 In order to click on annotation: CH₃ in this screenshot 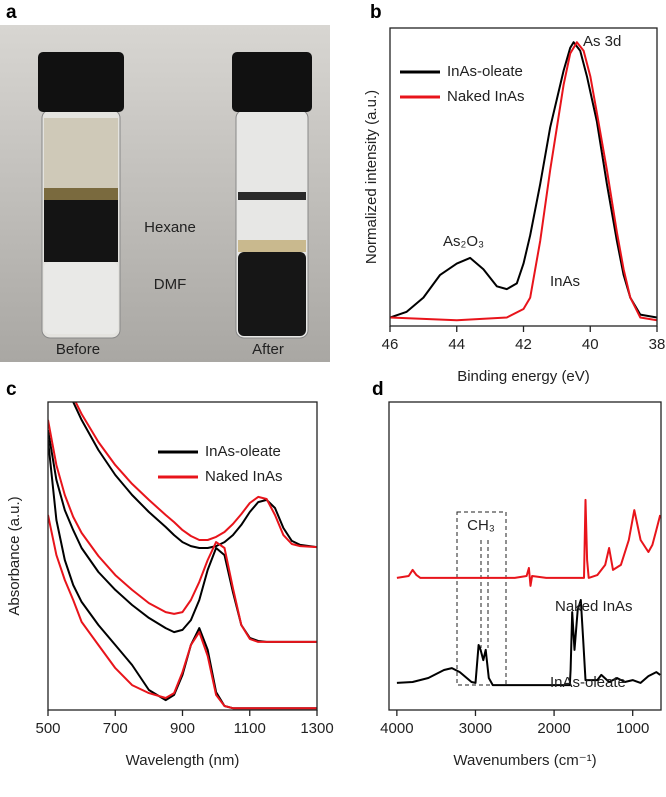, I will do `click(481, 525)`.